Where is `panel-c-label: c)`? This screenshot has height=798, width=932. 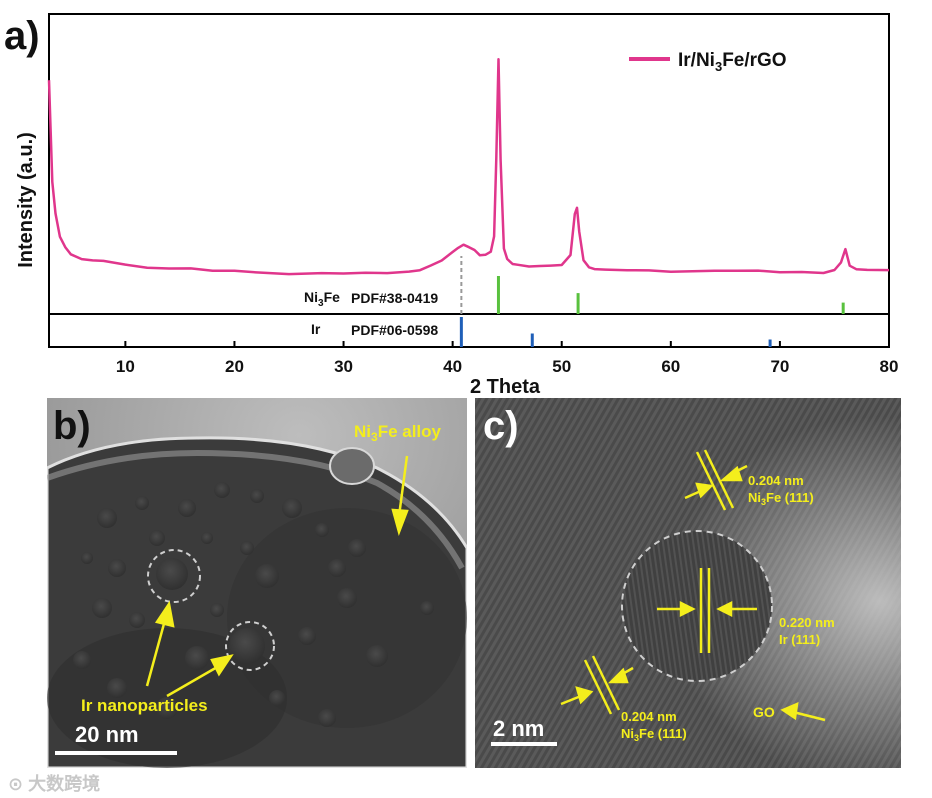
panel-c-label: c) is located at coordinates (501, 426).